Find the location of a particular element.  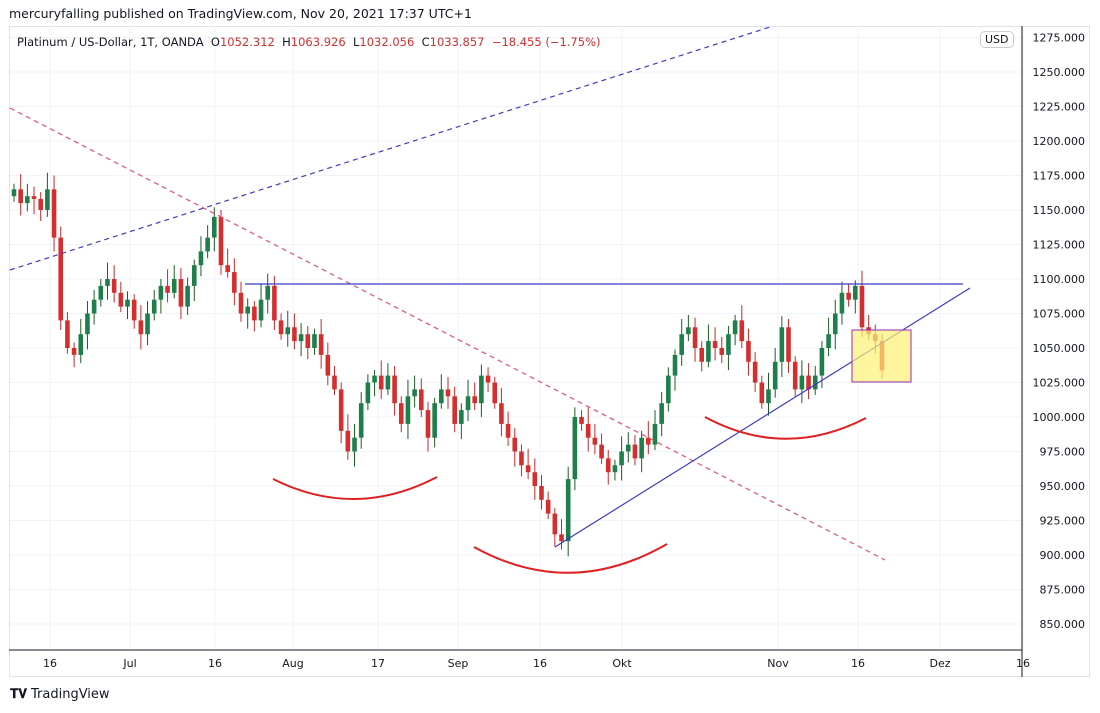

symbol-name: Platinum / US-Dollar, 1T, OANDA is located at coordinates (110, 42).